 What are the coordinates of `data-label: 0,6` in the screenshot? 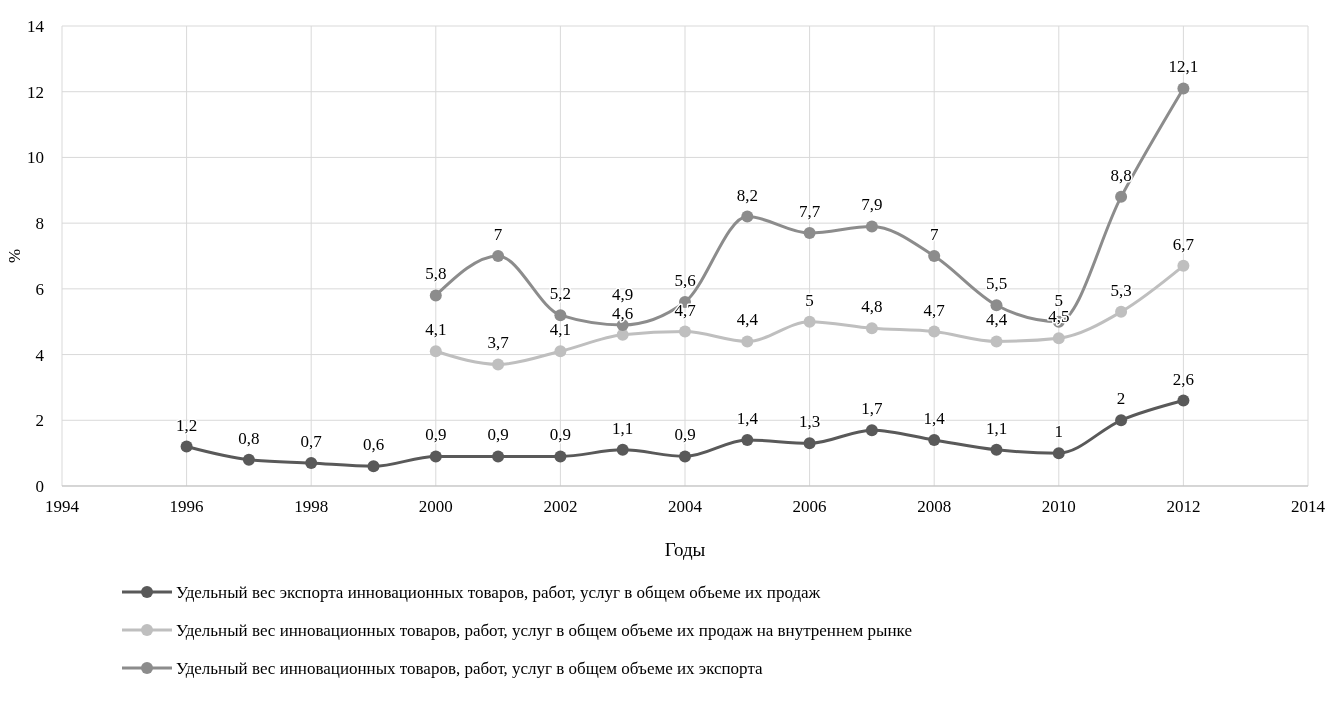 It's located at (373, 445).